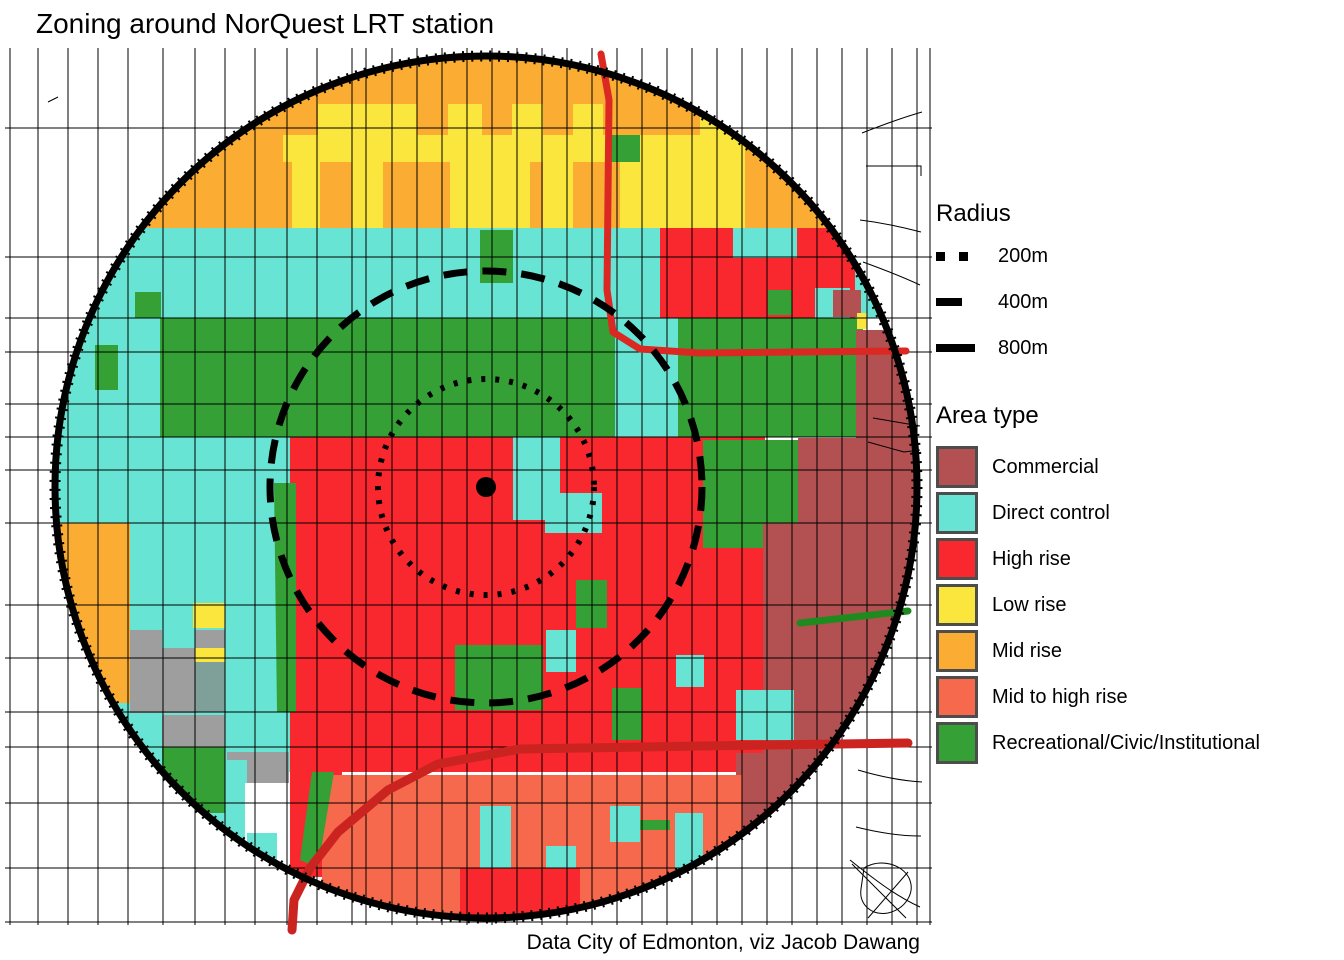  I want to click on low-rise-swatch, so click(957, 605).